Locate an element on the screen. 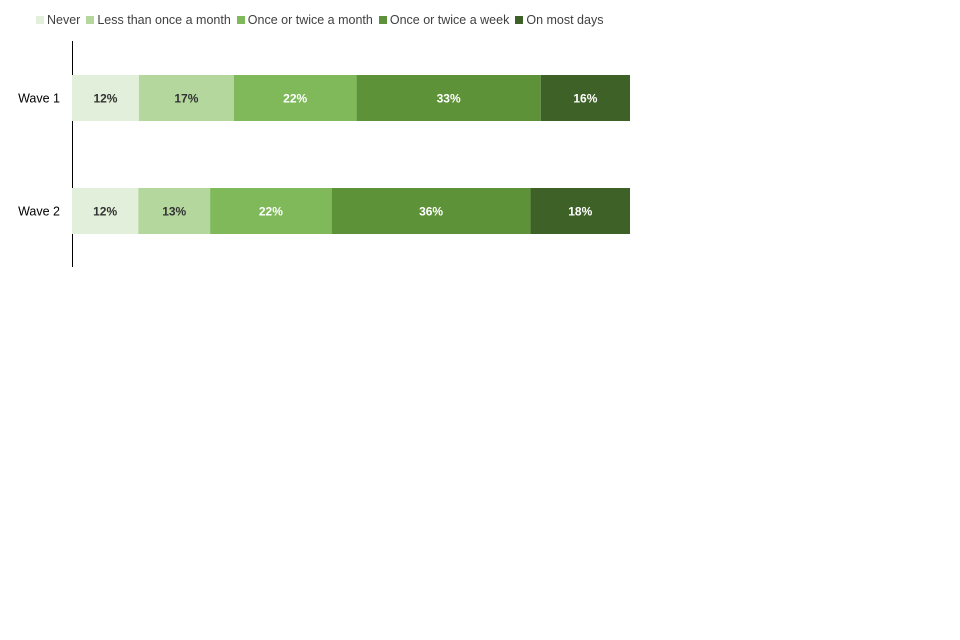 The image size is (960, 640). legend-label: Less than once a month is located at coordinates (164, 20).